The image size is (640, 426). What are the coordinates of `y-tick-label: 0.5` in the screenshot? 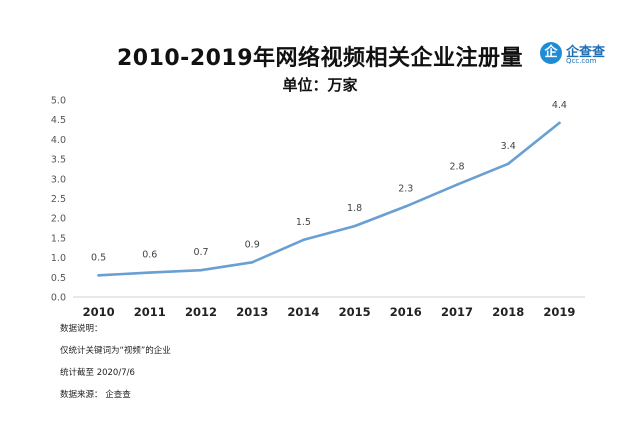 It's located at (58, 278).